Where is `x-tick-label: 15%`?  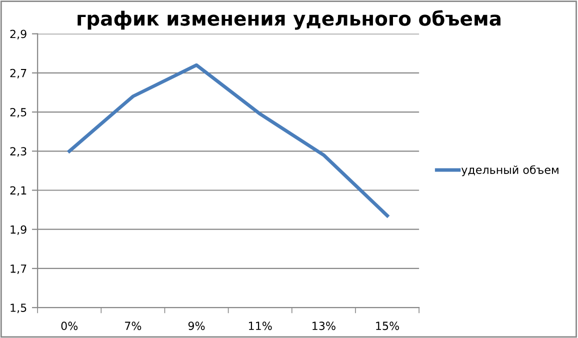
x-tick-label: 15% is located at coordinates (387, 326).